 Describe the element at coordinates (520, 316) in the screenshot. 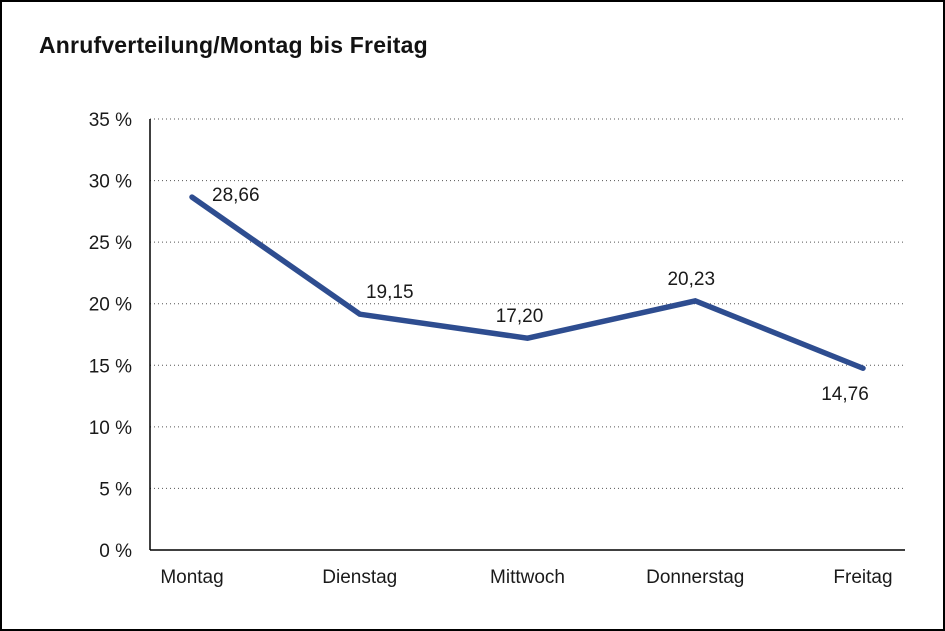

I see `data-point-label: 17,20` at that location.